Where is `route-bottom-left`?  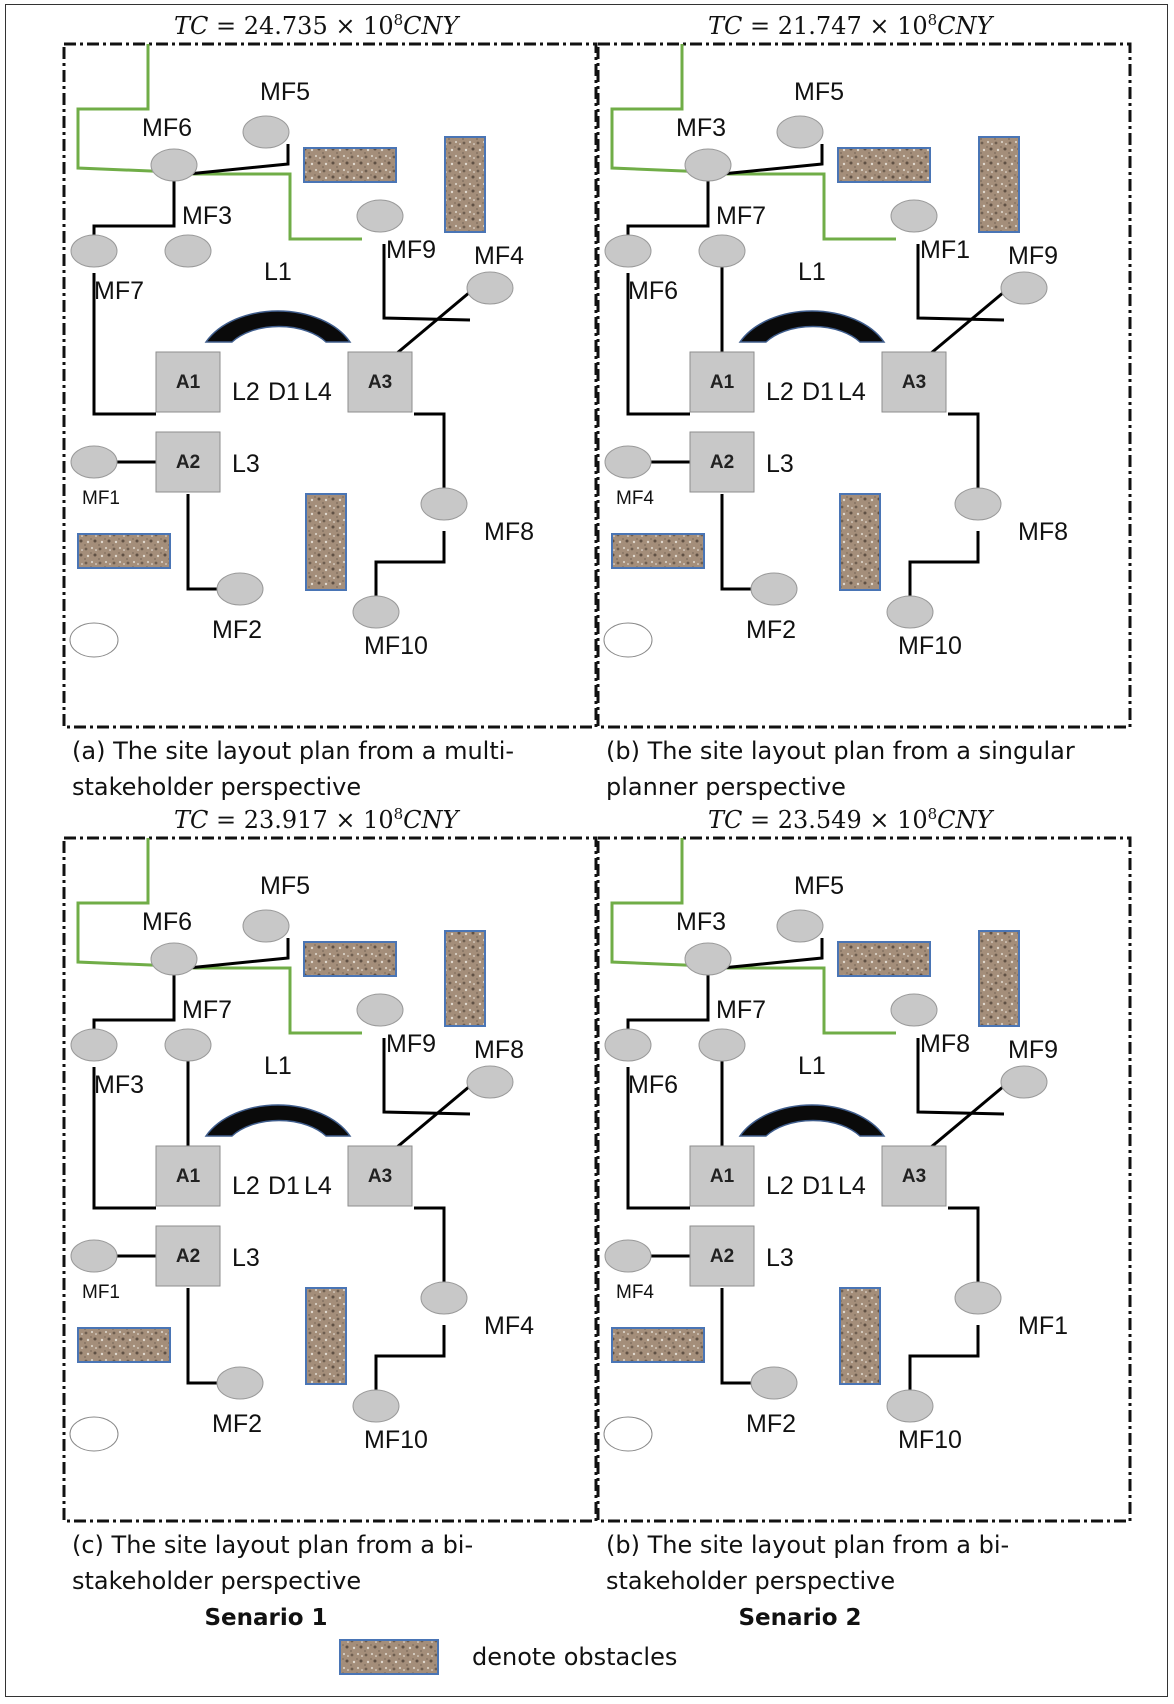
route-bottom-left is located at coordinates (738, 1336).